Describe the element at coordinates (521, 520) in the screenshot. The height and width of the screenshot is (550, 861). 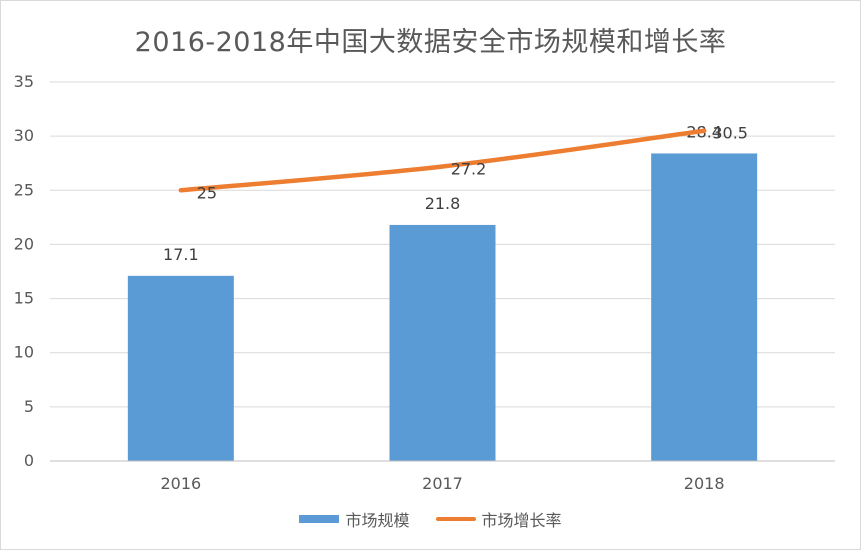
I see `legend-label-line: 市场增长率` at that location.